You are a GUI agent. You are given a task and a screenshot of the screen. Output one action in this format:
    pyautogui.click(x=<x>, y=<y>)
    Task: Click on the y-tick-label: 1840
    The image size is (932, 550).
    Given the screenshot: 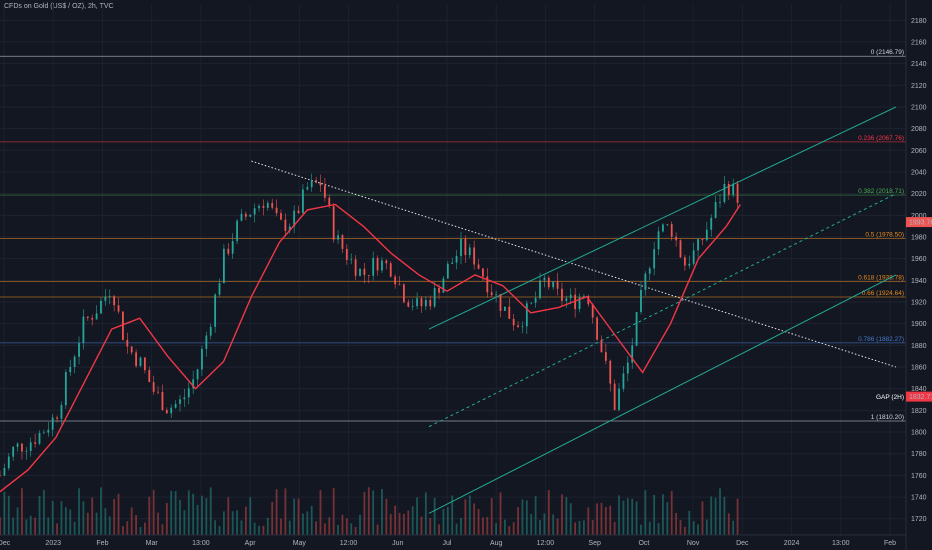 What is the action you would take?
    pyautogui.click(x=919, y=389)
    